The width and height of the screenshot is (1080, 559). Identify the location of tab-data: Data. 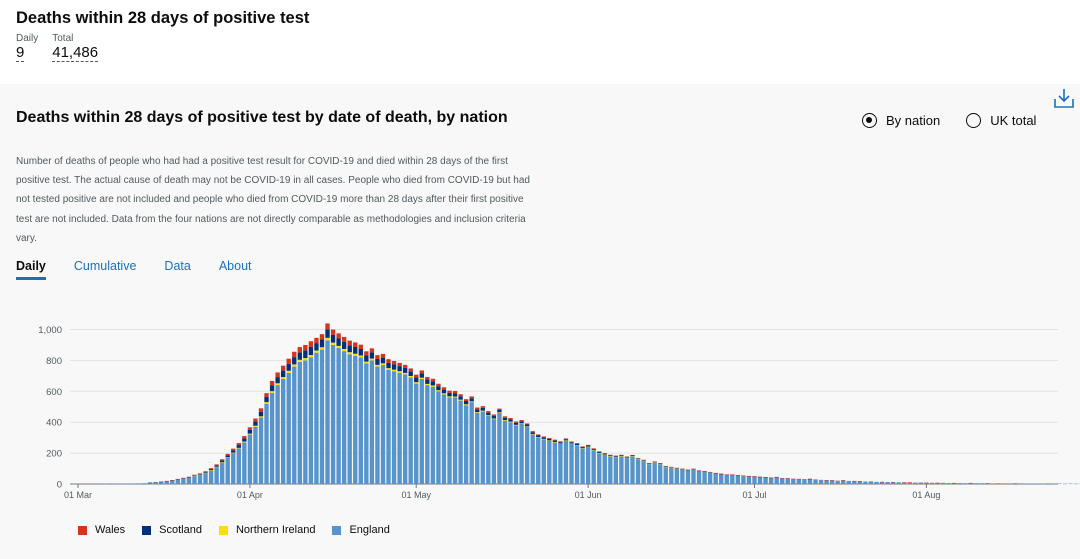
(177, 266).